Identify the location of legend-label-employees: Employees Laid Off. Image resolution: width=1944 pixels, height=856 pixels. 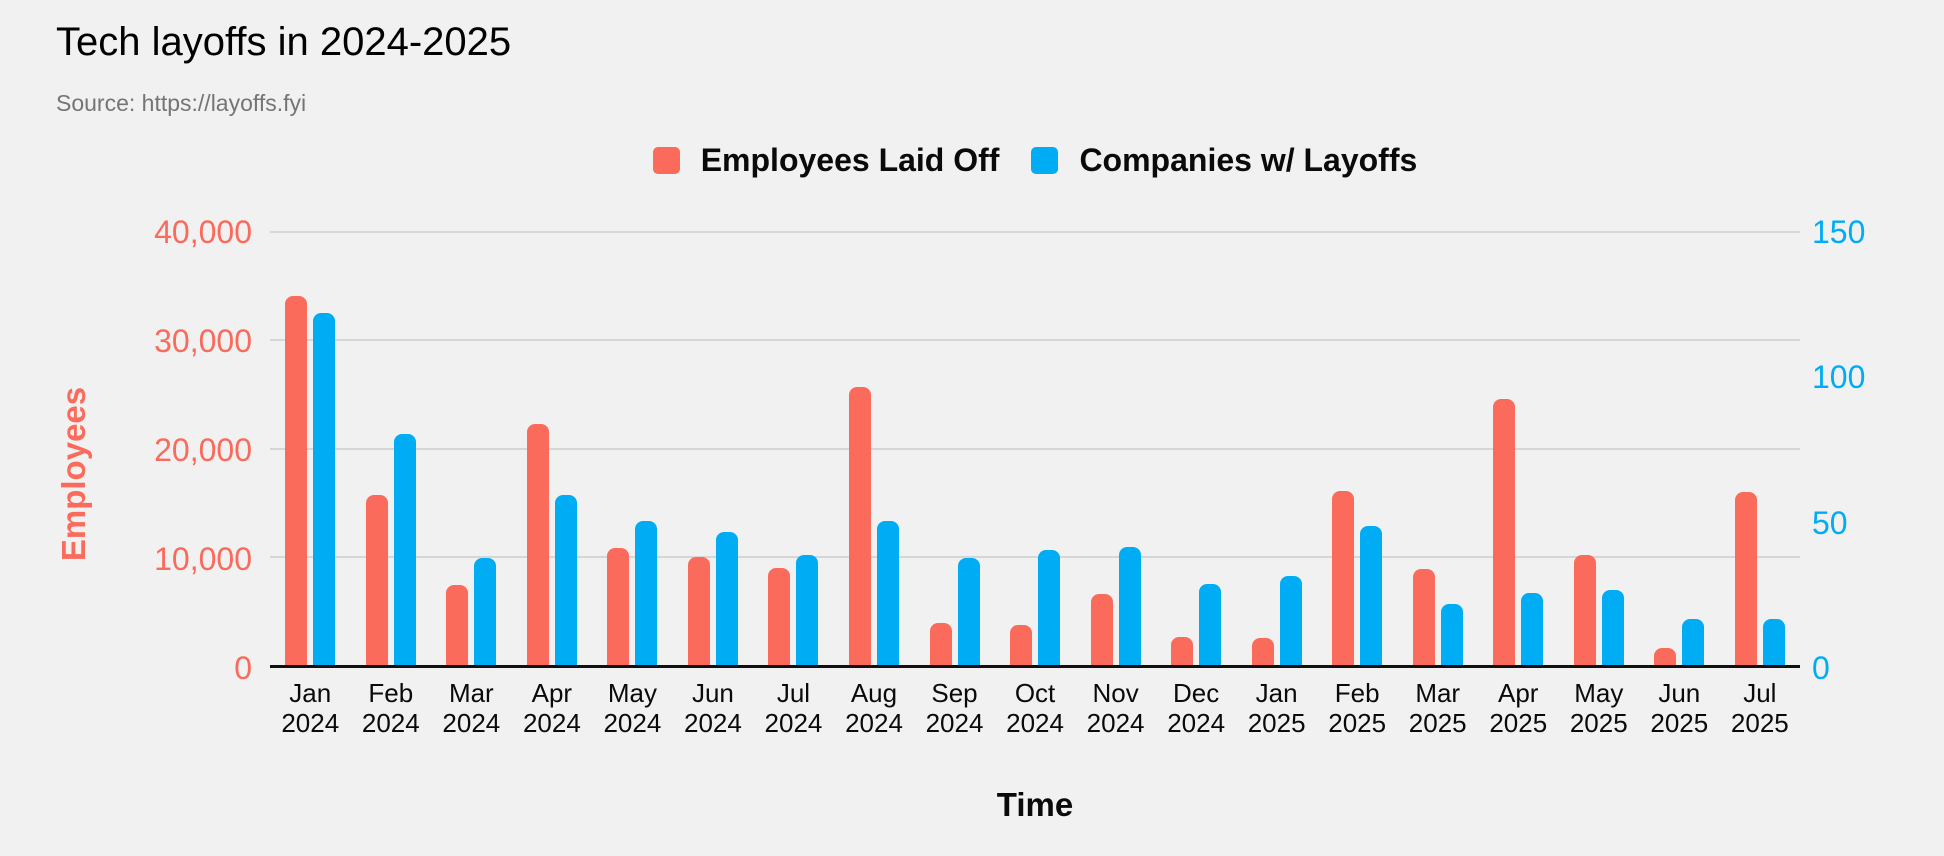
(850, 160).